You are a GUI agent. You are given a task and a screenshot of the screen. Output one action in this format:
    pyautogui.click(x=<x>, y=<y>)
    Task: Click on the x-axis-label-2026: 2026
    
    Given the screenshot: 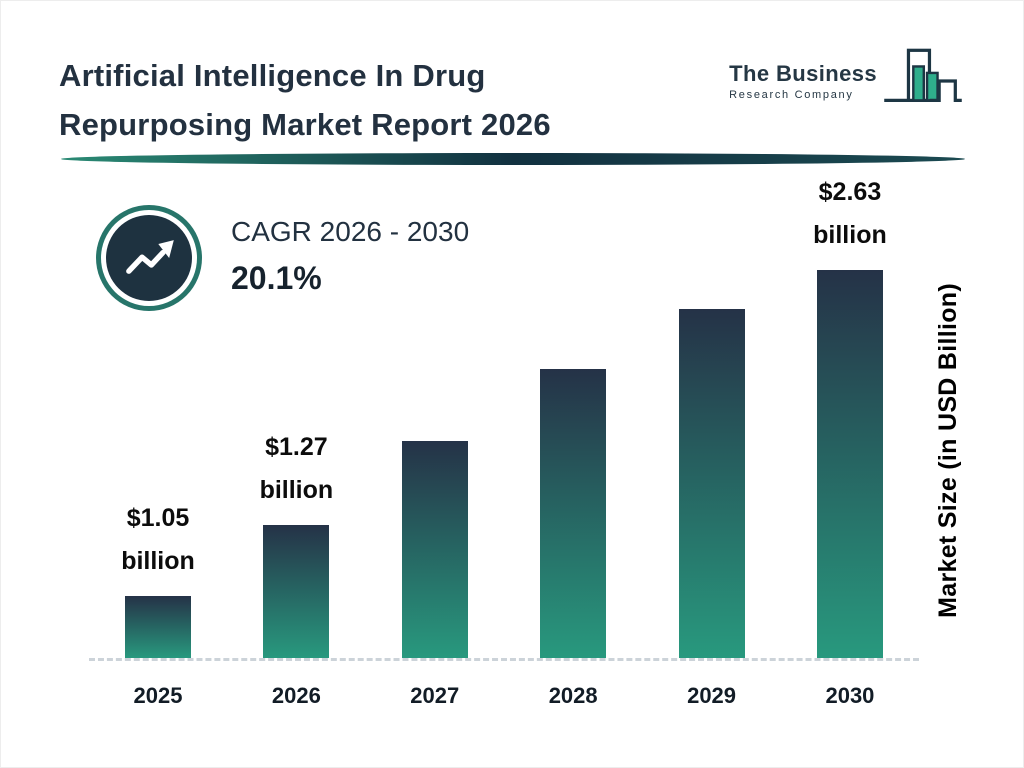 What is the action you would take?
    pyautogui.click(x=296, y=695)
    